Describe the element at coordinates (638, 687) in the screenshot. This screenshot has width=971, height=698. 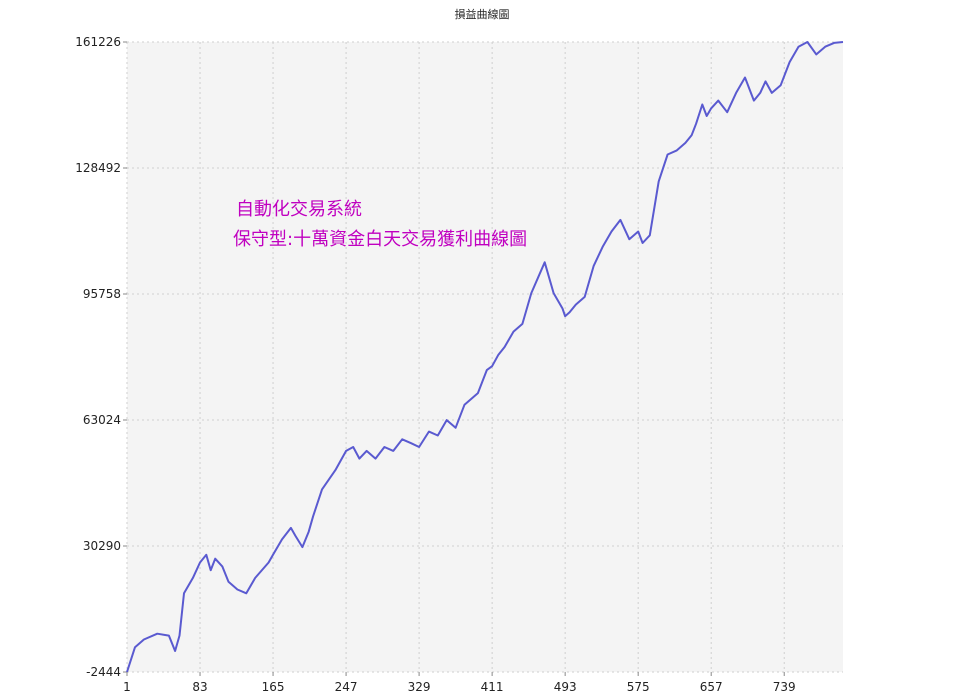
I see `x-tick-label: 575` at that location.